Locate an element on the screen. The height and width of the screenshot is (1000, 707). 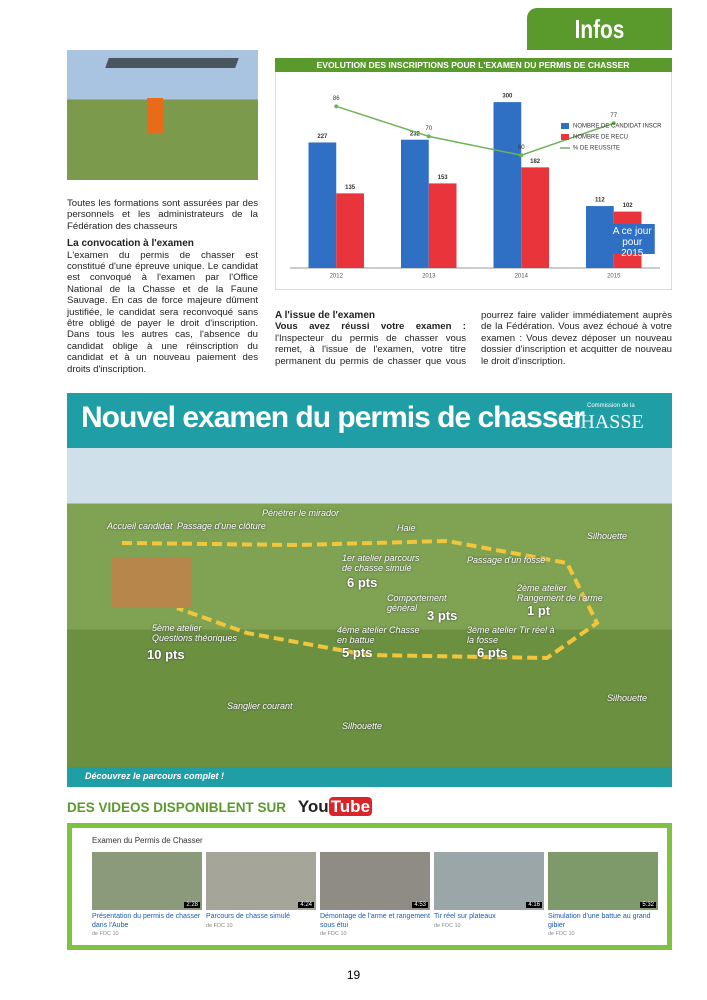
annotation: A ce jour pour 2015 is located at coordinates (632, 241).